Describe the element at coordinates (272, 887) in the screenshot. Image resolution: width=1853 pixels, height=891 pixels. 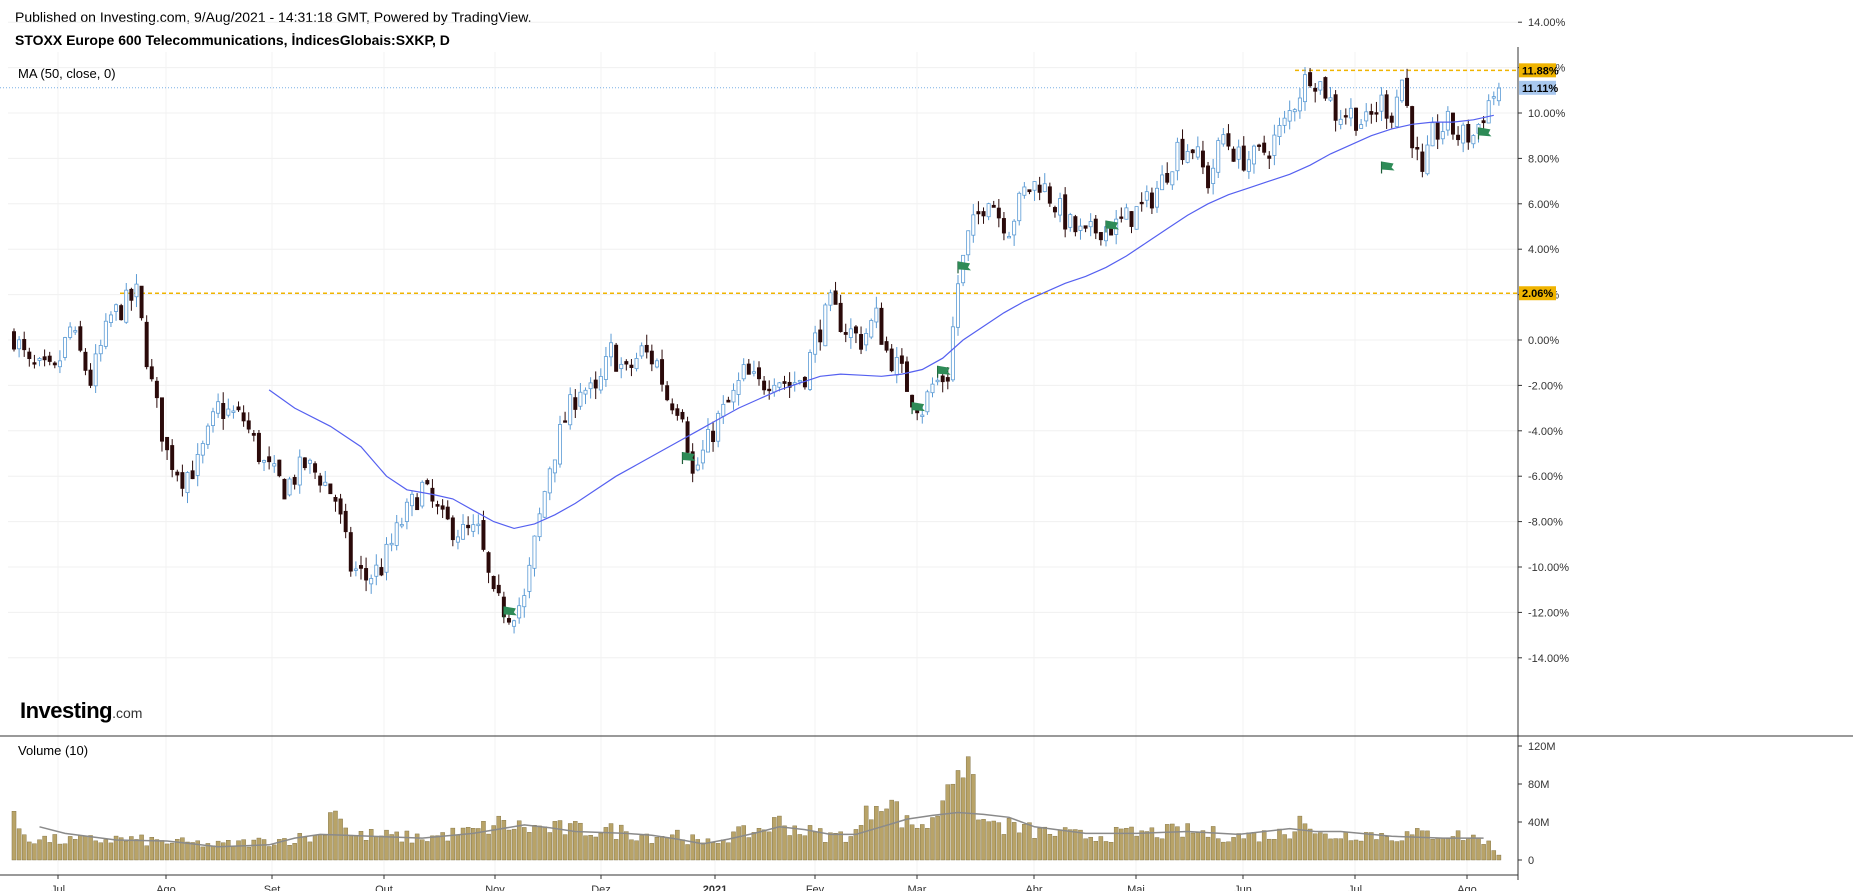
I see `x-tick-label: Set` at that location.